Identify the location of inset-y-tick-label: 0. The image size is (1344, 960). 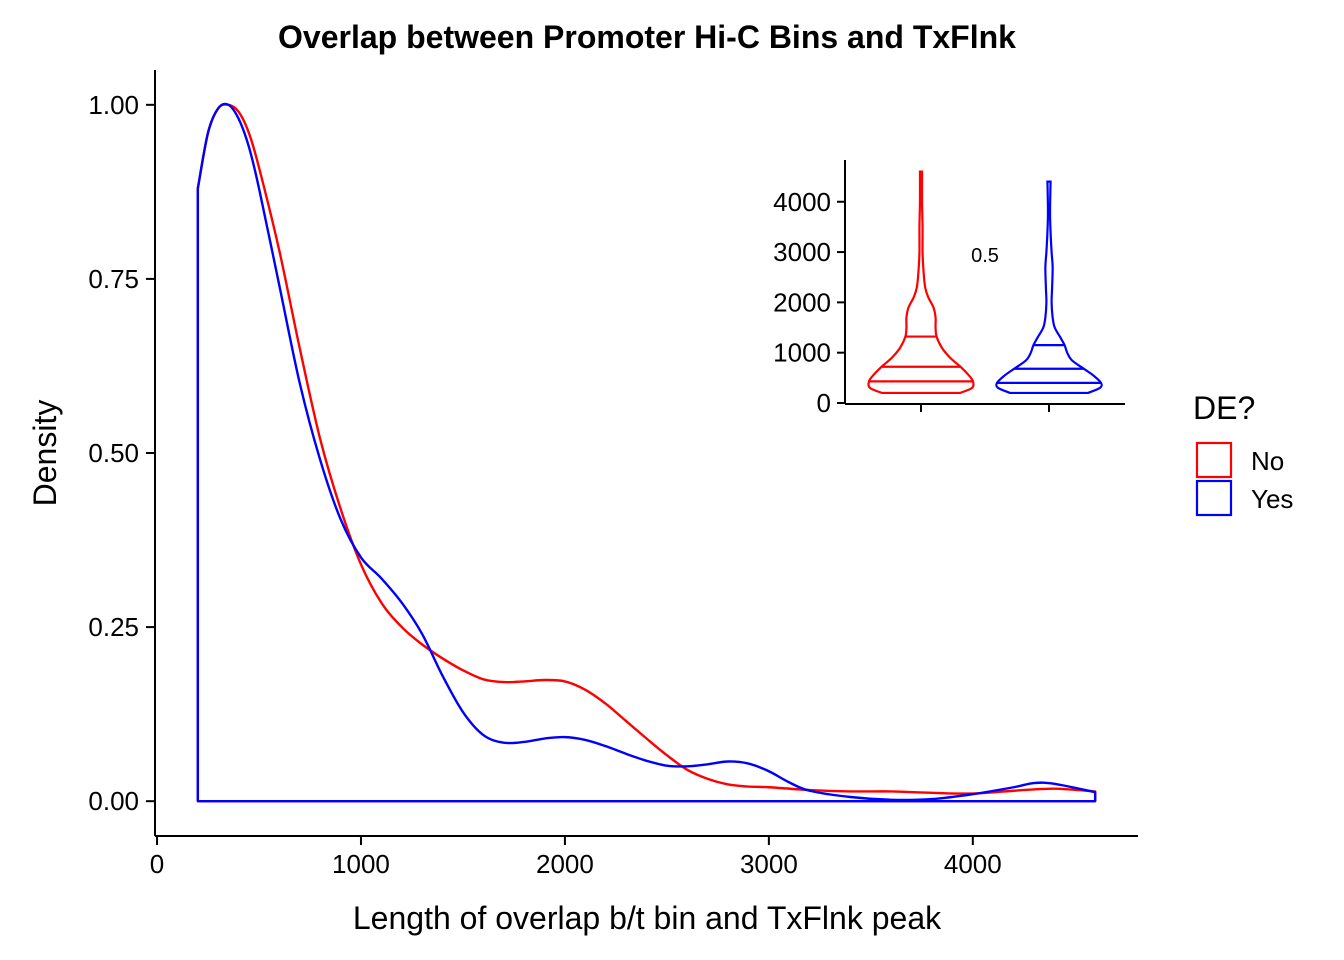
(824, 403).